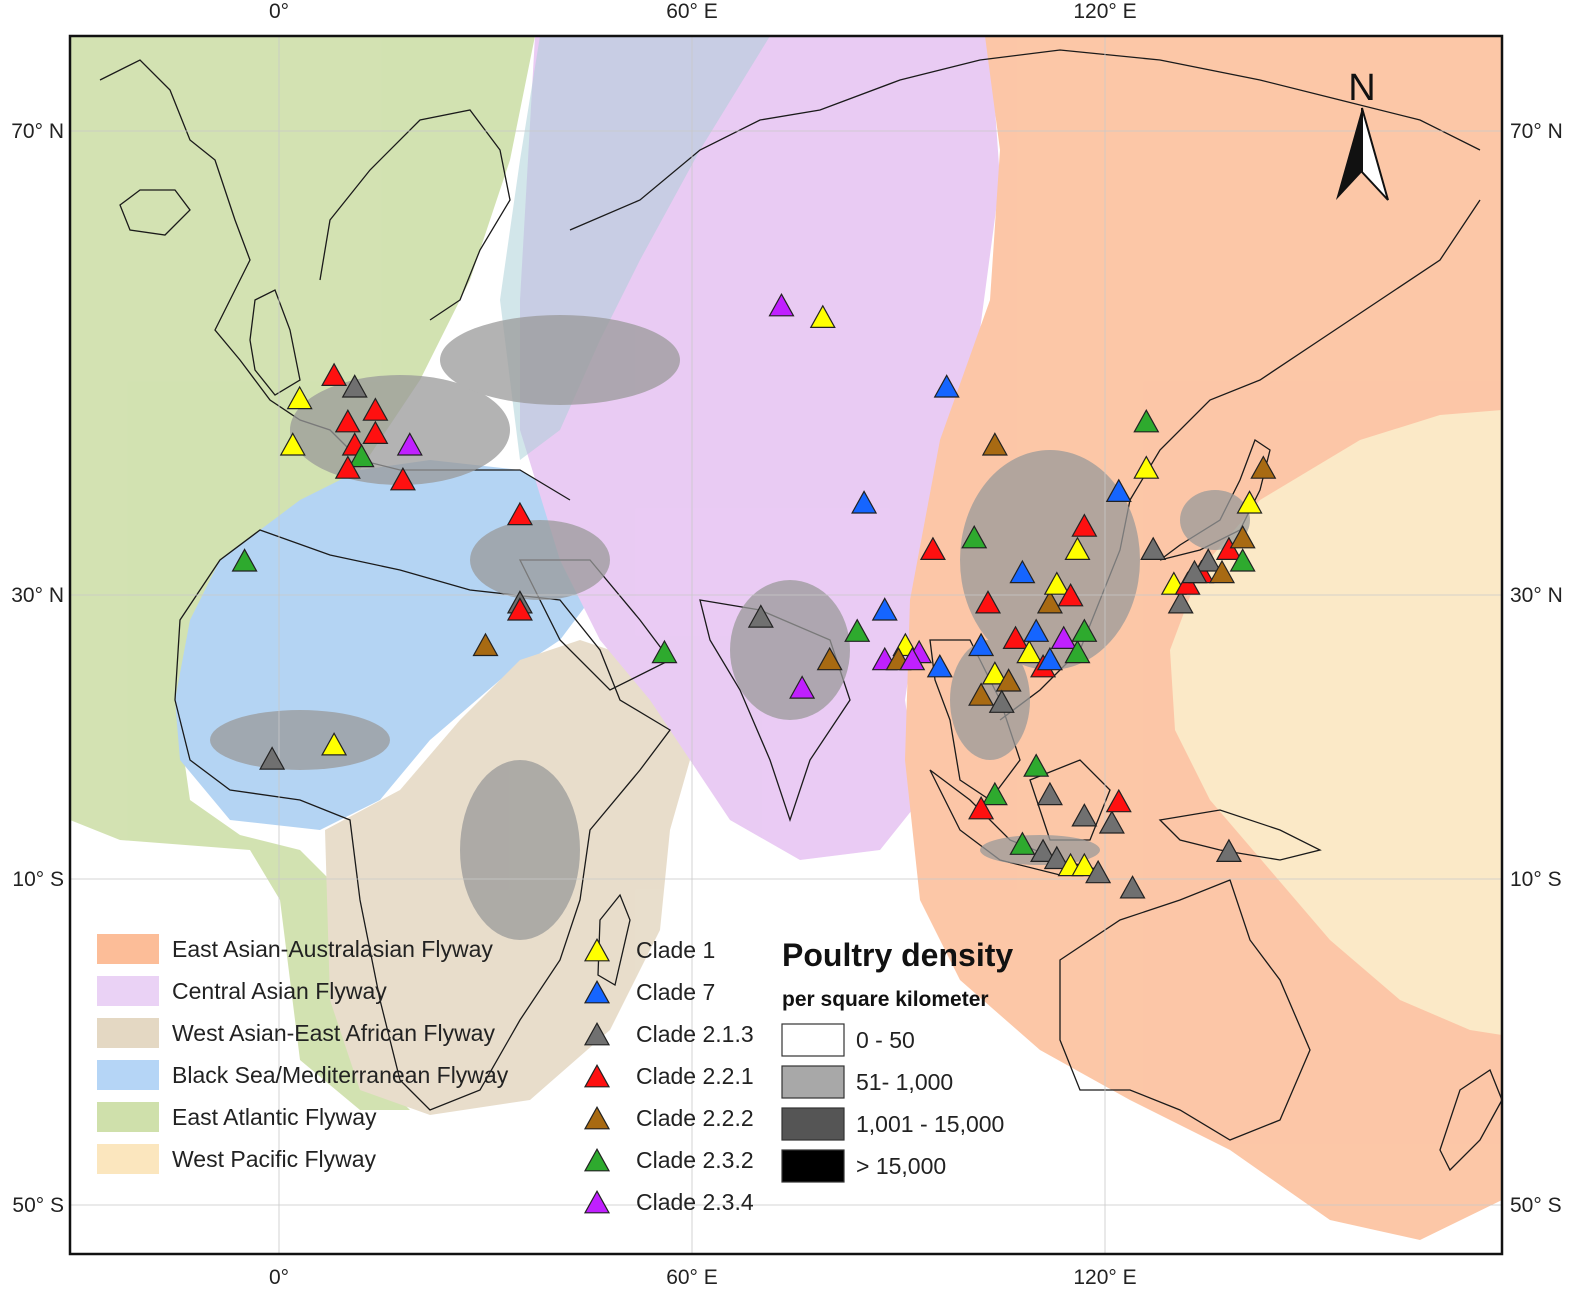  What do you see at coordinates (885, 1040) in the screenshot?
I see `poultry-legend-label: 0 - 50` at bounding box center [885, 1040].